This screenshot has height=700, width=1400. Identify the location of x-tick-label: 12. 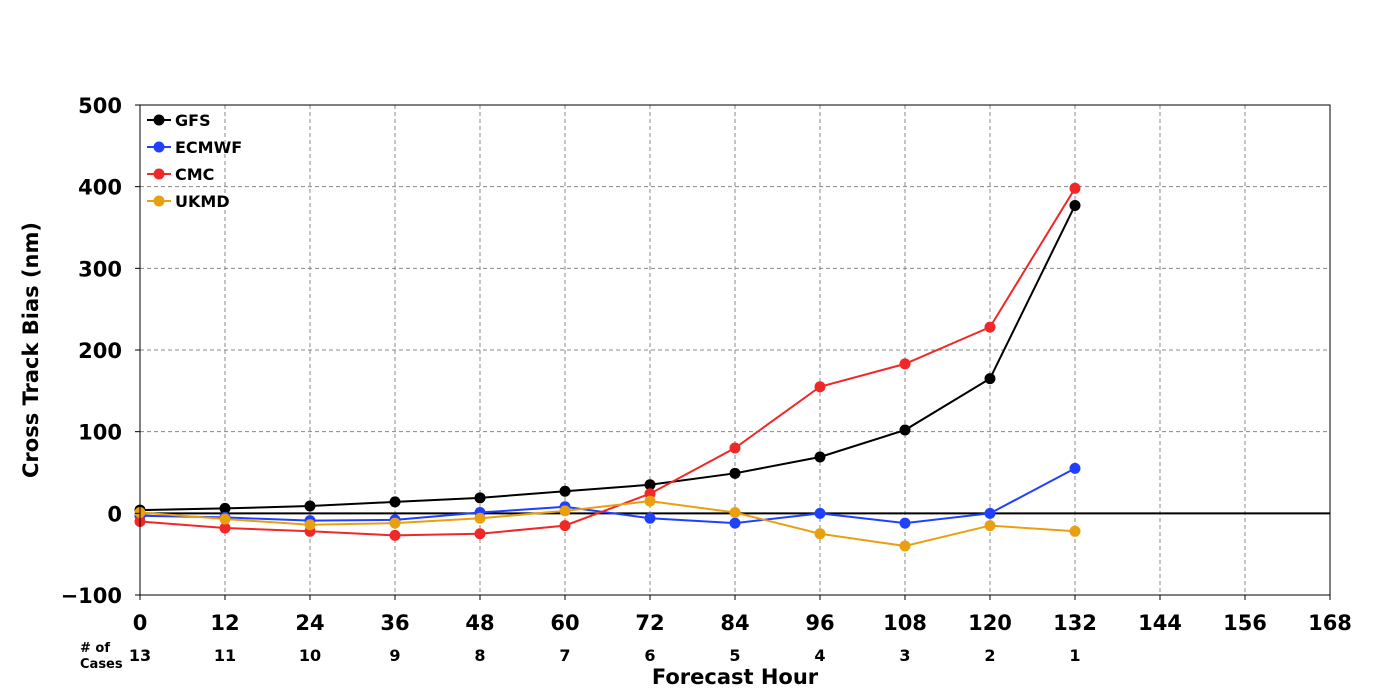
(224, 623).